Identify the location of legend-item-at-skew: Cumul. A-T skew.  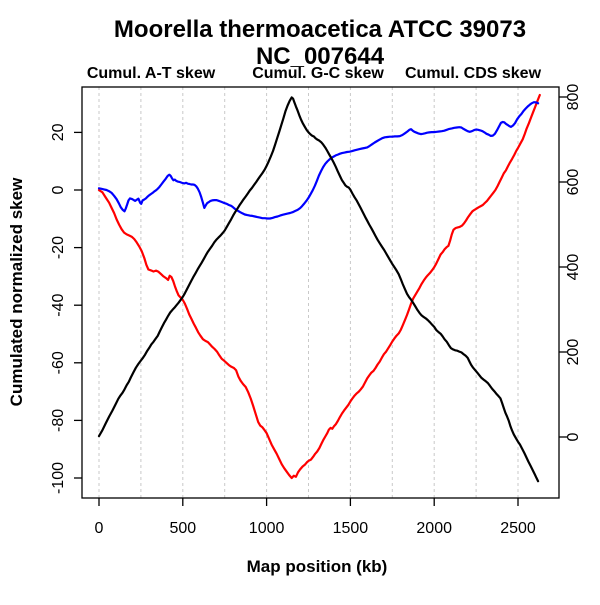
(151, 73).